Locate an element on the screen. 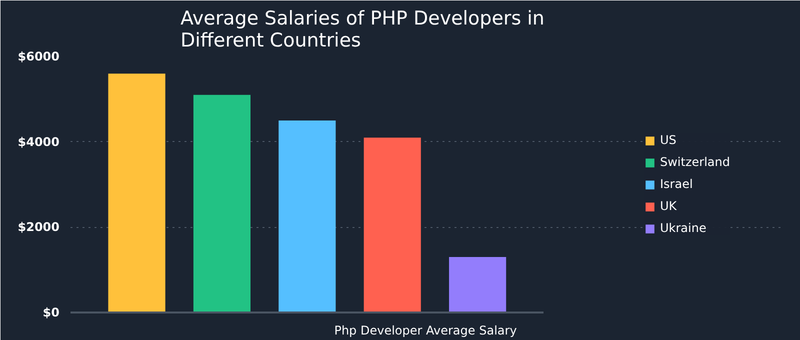 The image size is (800, 340). y-tick-label: $4000 is located at coordinates (39, 141).